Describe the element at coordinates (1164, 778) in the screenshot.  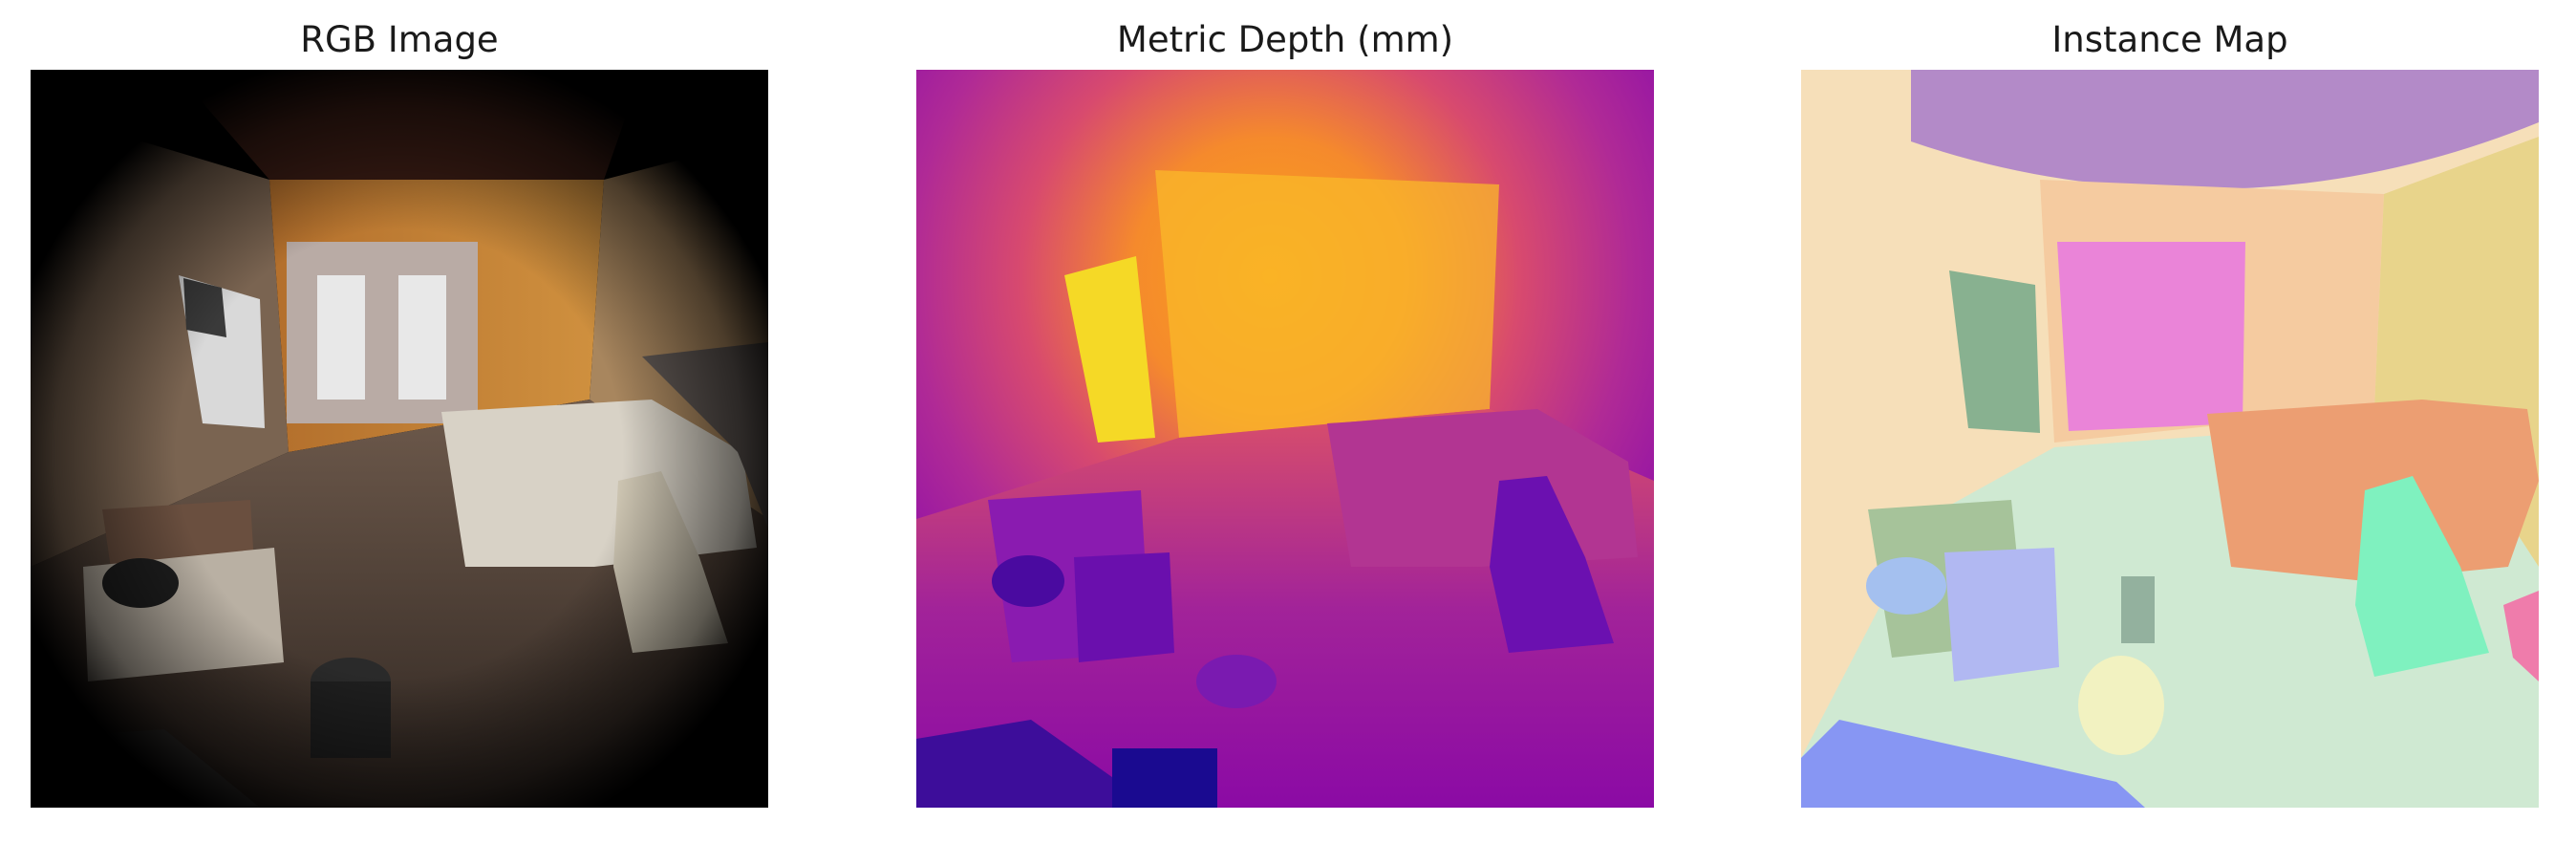
I see `depth-near-object` at that location.